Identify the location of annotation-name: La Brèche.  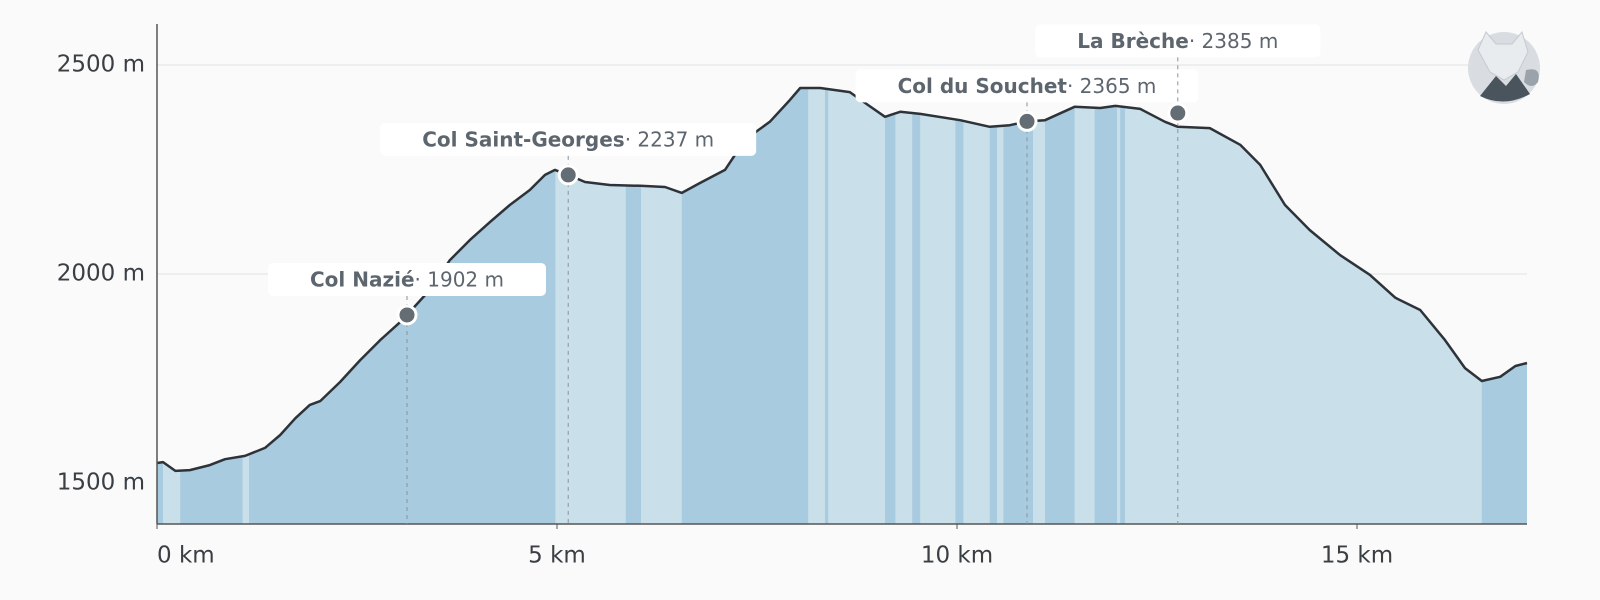
(1133, 40).